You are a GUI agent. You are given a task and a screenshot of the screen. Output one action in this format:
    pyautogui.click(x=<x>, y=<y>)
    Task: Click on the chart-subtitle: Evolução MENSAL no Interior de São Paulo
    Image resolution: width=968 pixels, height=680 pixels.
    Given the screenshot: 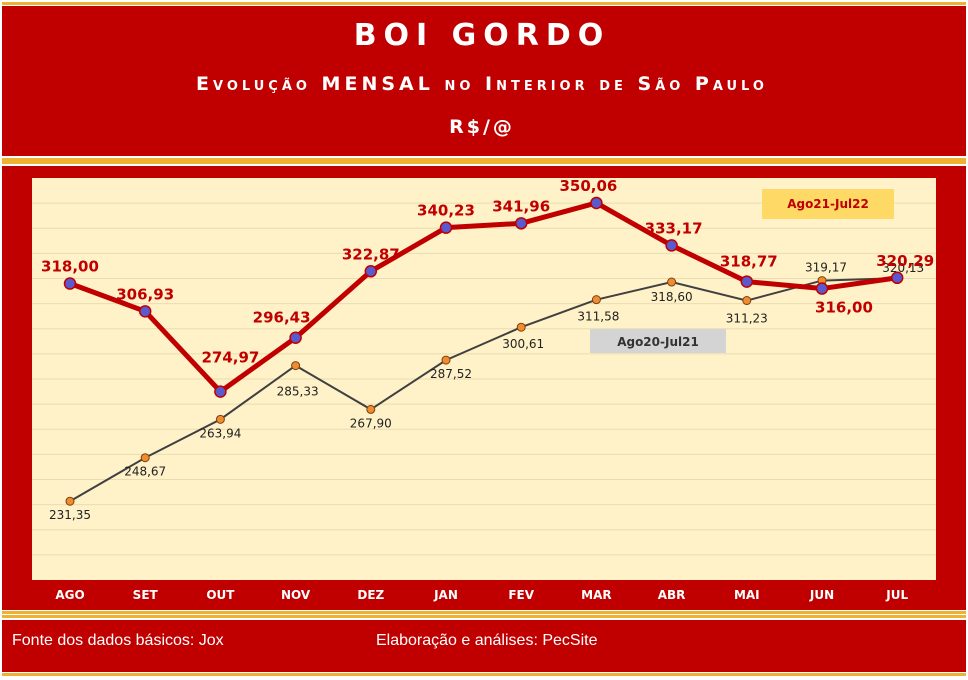 What is the action you would take?
    pyautogui.click(x=482, y=84)
    